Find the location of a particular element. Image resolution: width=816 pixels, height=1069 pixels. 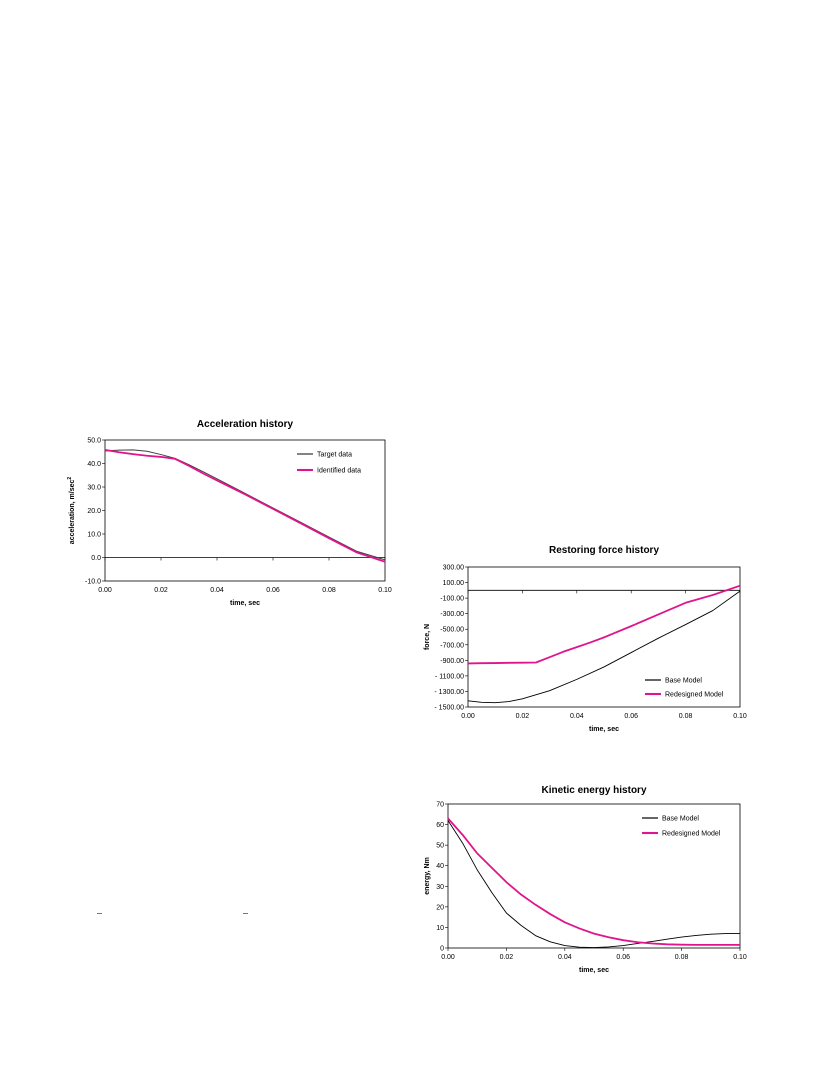

y-tick-label: 300.00 is located at coordinates (454, 568).